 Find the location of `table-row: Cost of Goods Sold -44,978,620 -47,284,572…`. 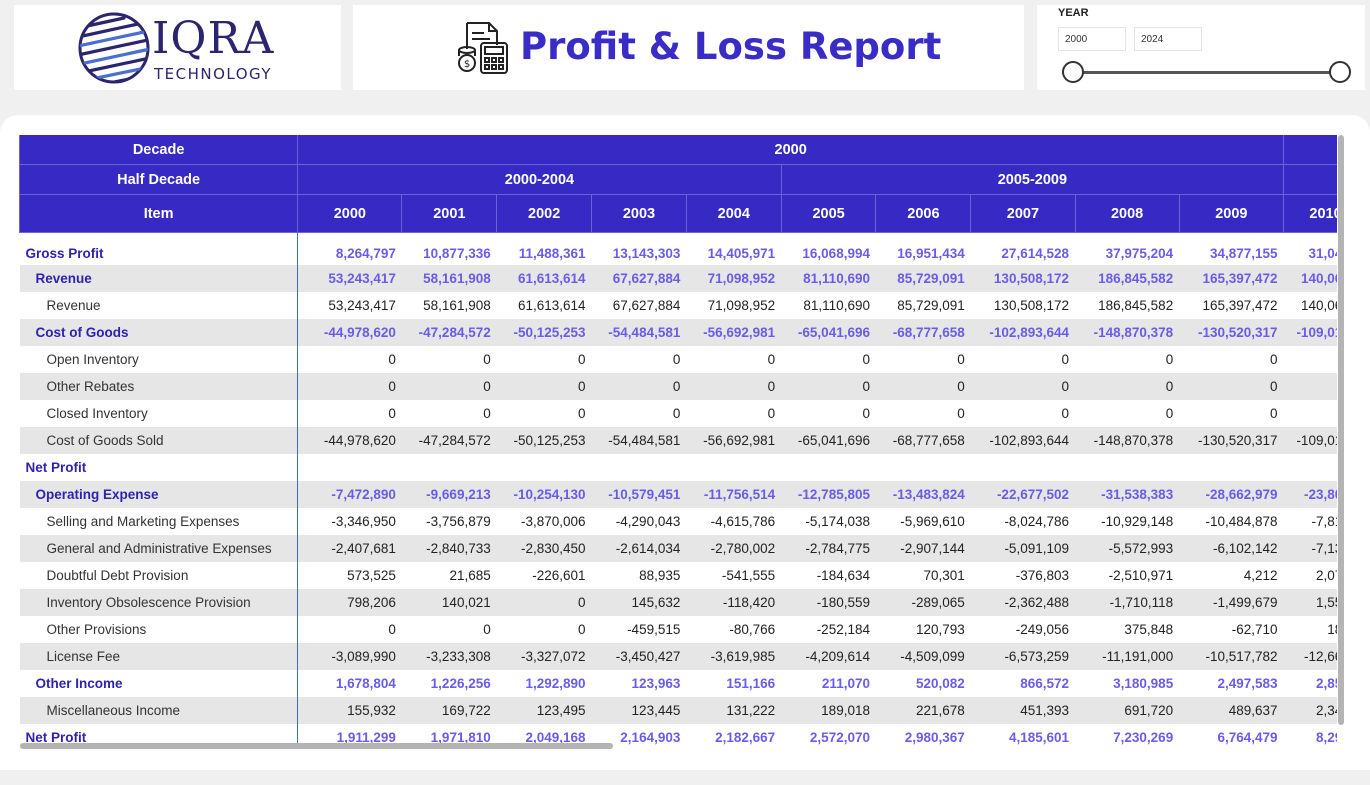

table-row: Cost of Goods Sold -44,978,620 -47,284,572… is located at coordinates (678, 440).